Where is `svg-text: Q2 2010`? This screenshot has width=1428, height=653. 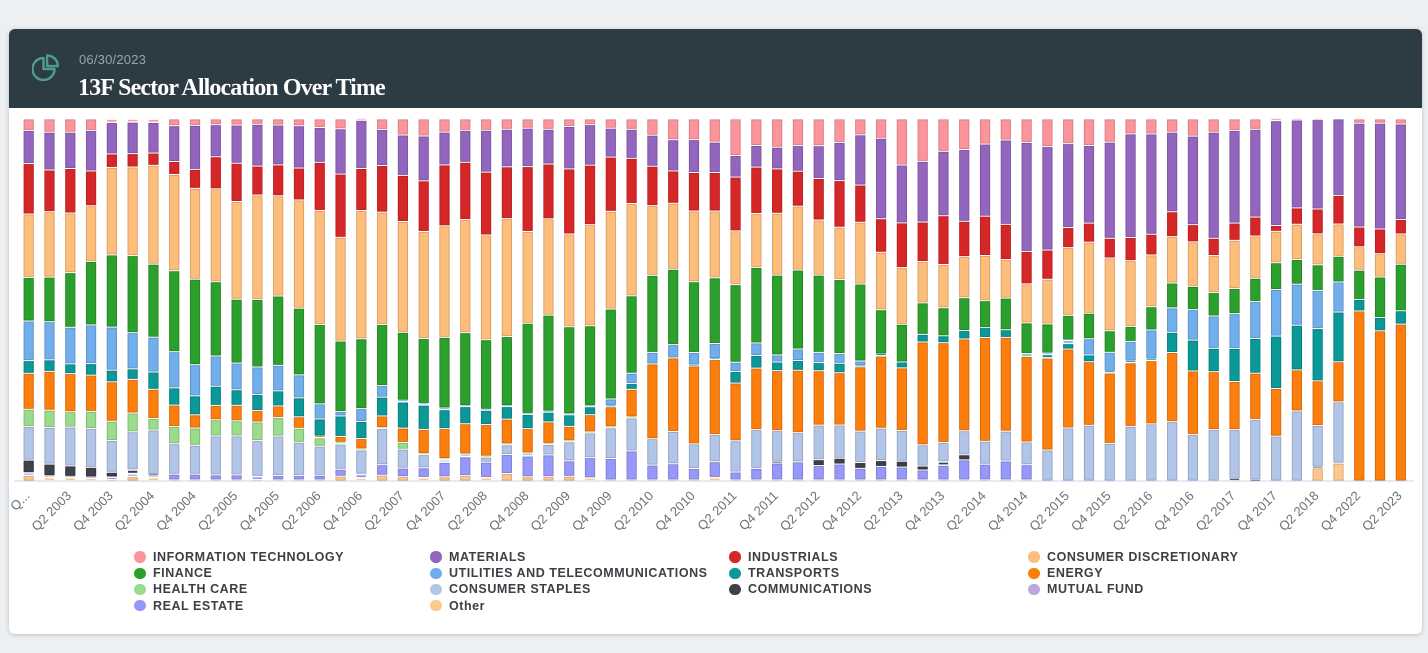 svg-text: Q2 2010 is located at coordinates (633, 511).